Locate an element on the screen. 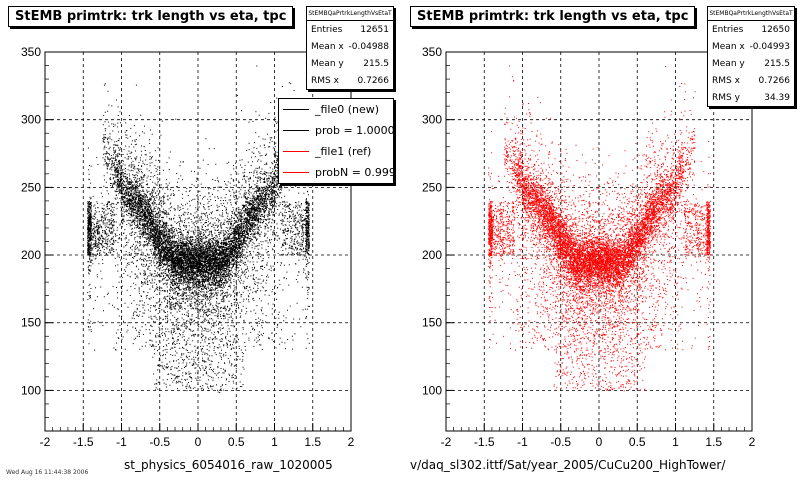 The width and height of the screenshot is (800, 480). legend-label: probN = 0.999998 is located at coordinates (354, 172).